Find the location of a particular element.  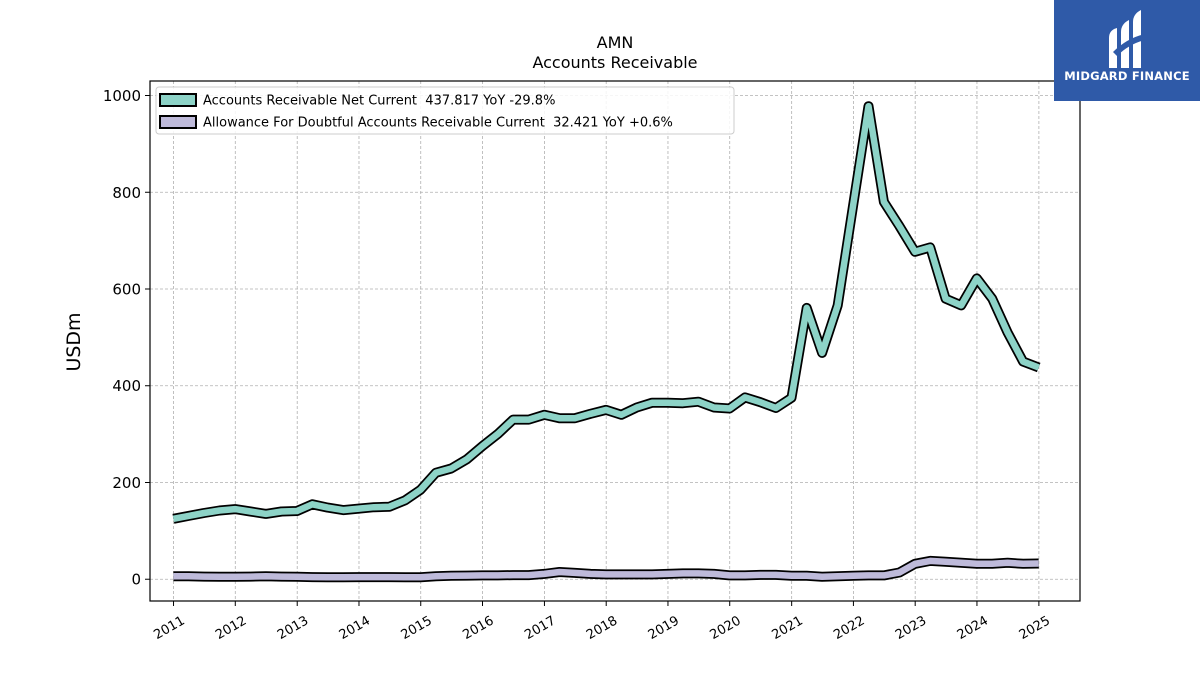

chart-subtitle: Accounts Receivable is located at coordinates (614, 62).